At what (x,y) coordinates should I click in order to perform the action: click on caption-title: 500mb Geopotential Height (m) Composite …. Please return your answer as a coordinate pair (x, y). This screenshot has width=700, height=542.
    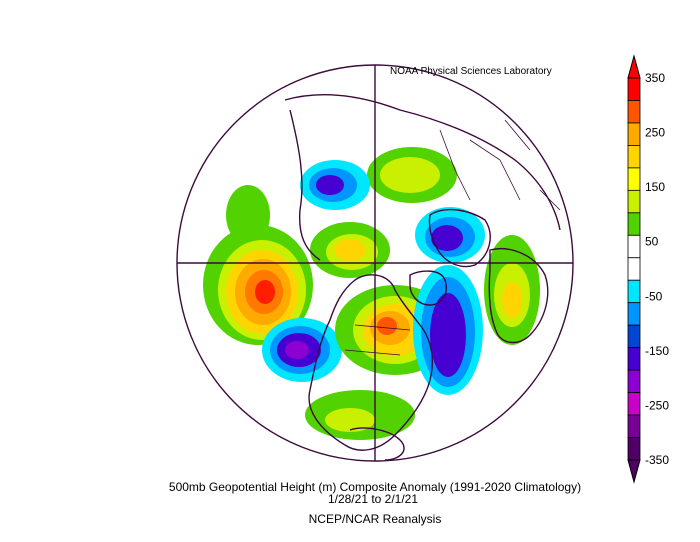
    Looking at the image, I should click on (375, 487).